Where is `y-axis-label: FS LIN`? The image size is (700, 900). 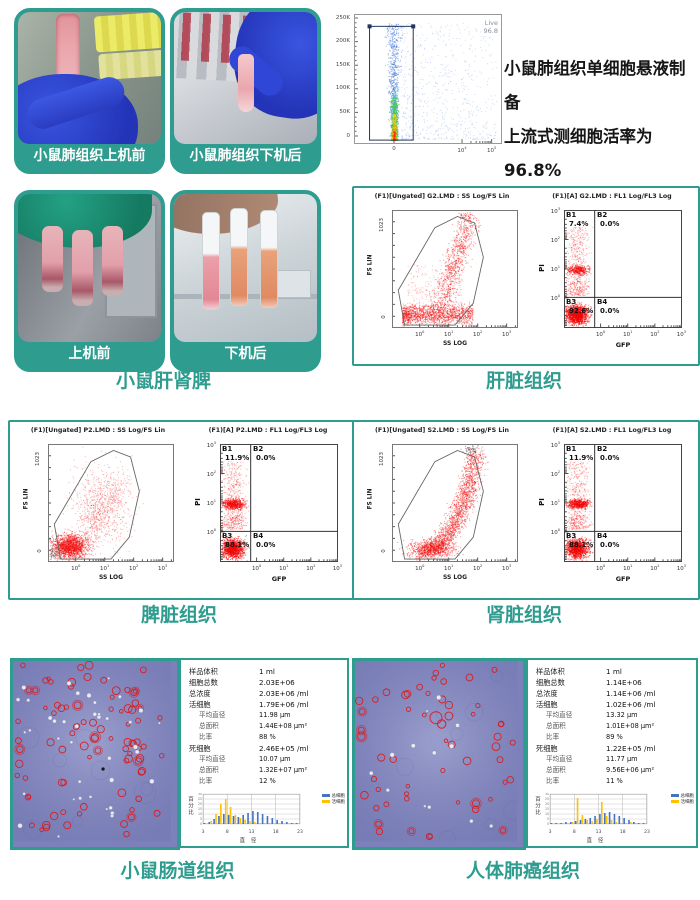
y-axis-label: FS LIN is located at coordinates (26, 499).